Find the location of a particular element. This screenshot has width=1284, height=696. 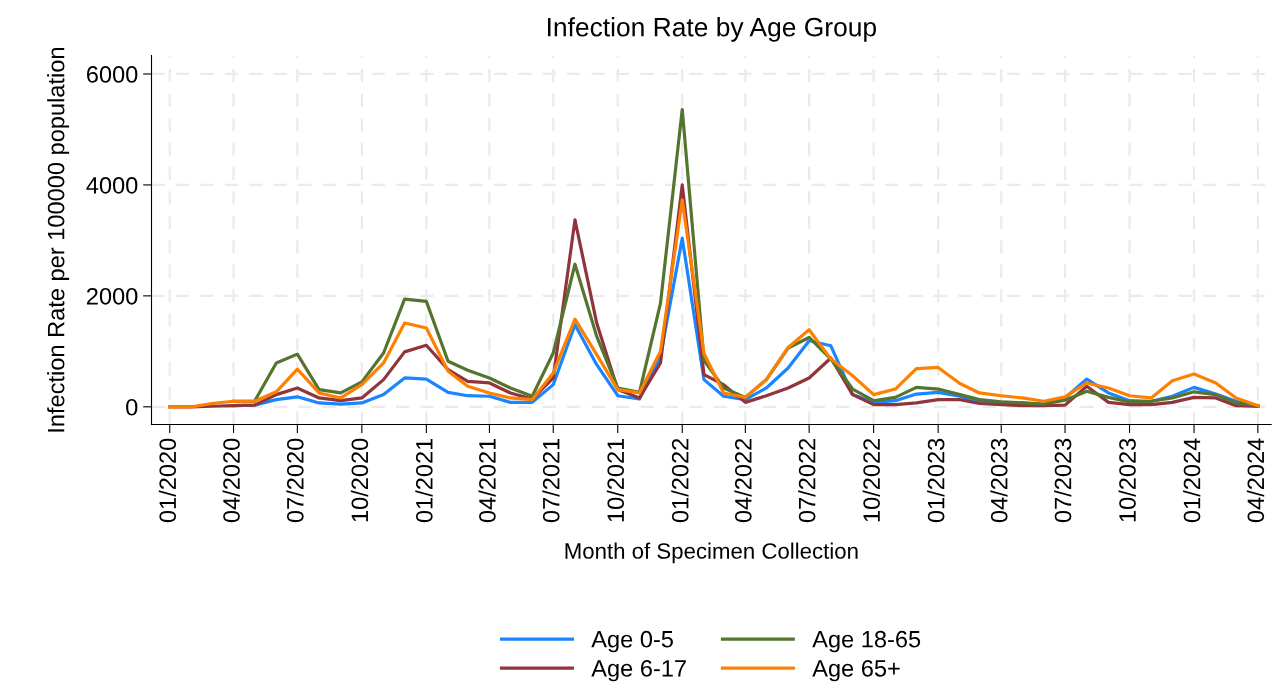

x-tick-label: 07/2020 is located at coordinates (295, 480).